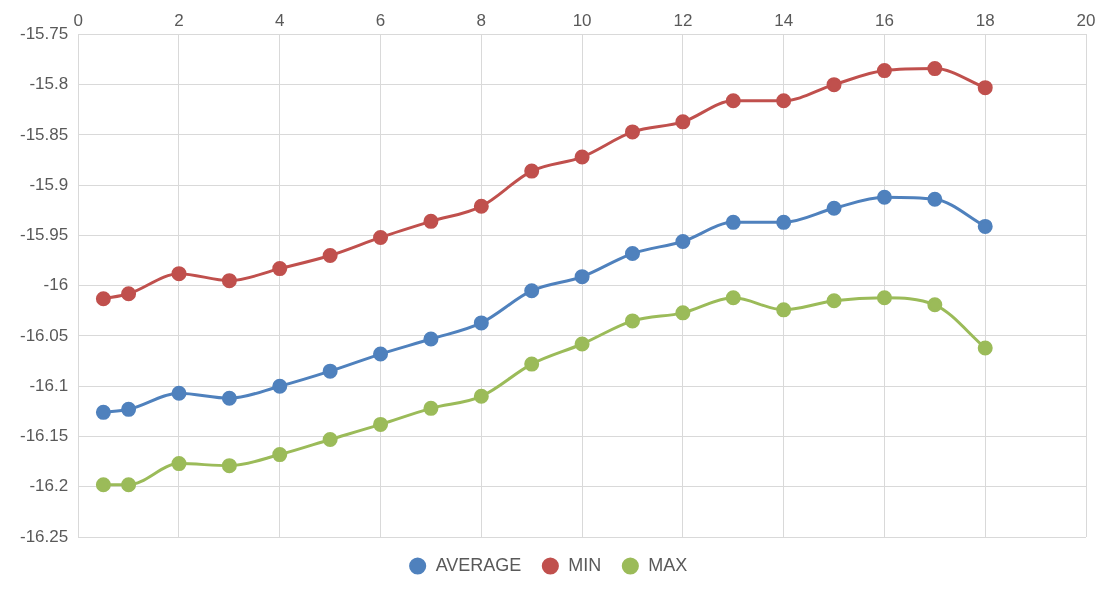  What do you see at coordinates (668, 564) in the screenshot?
I see `legend-label: MAX` at bounding box center [668, 564].